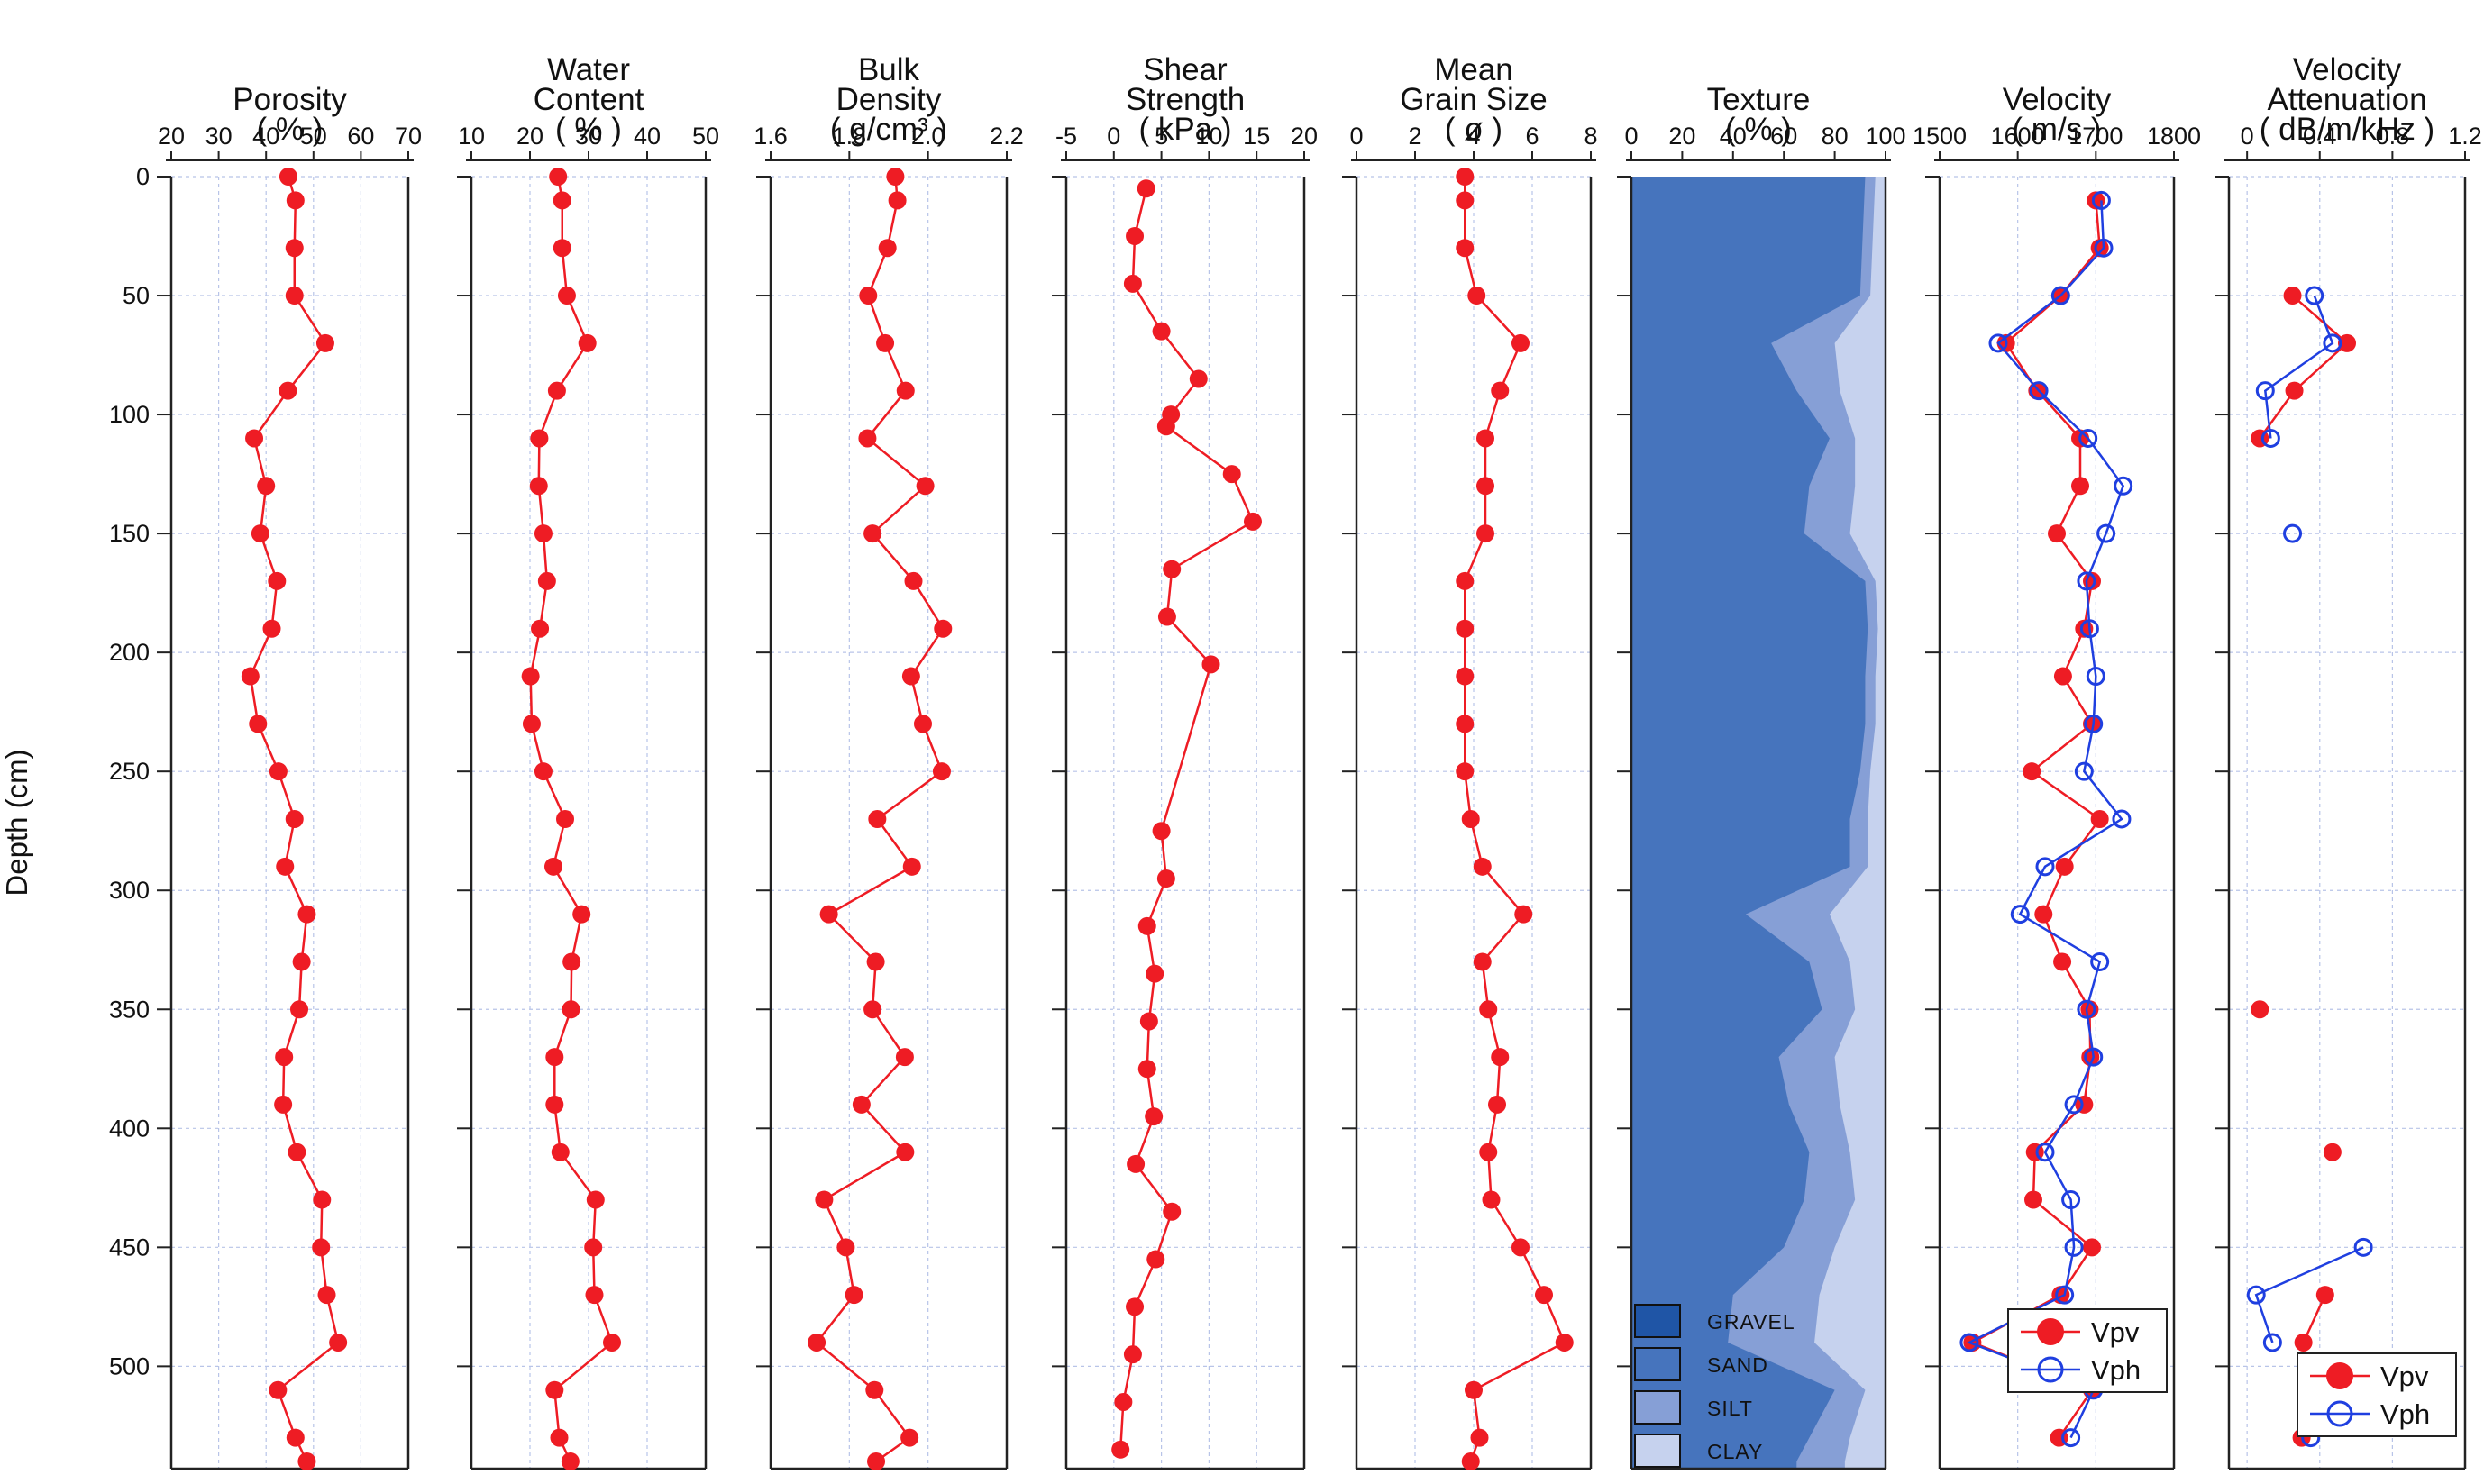 The height and width of the screenshot is (1484, 2484). Describe the element at coordinates (2347, 129) in the screenshot. I see `panel-title-line: ( dB/m/kHz )` at that location.